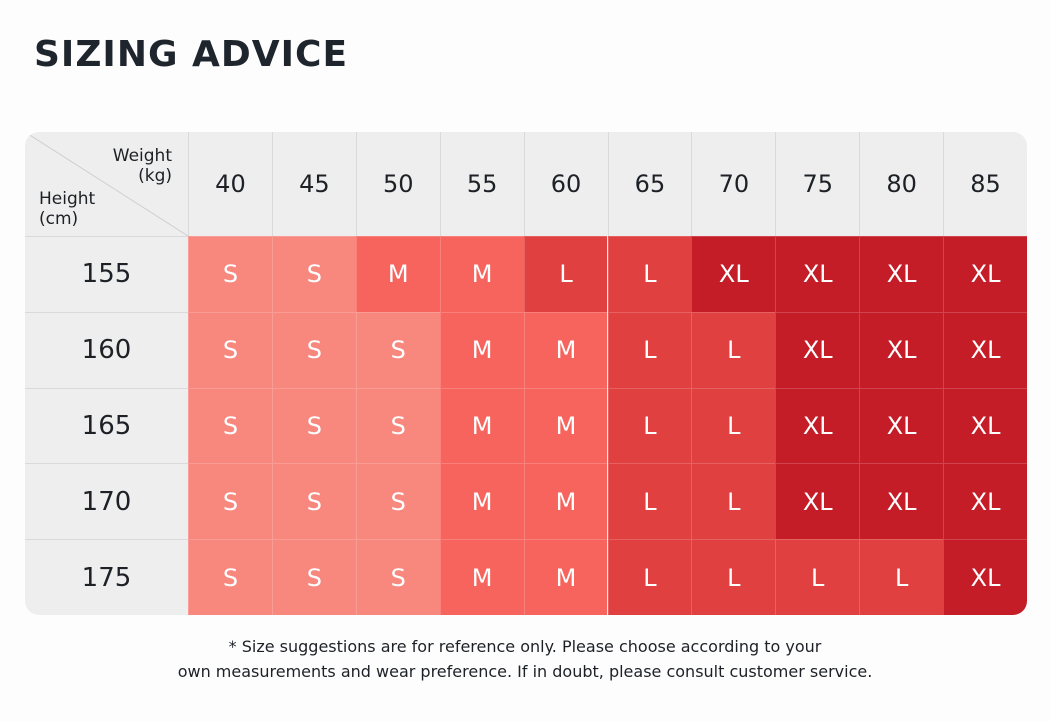 The image size is (1050, 721). Describe the element at coordinates (191, 54) in the screenshot. I see `title: SIZING ADVICE` at that location.